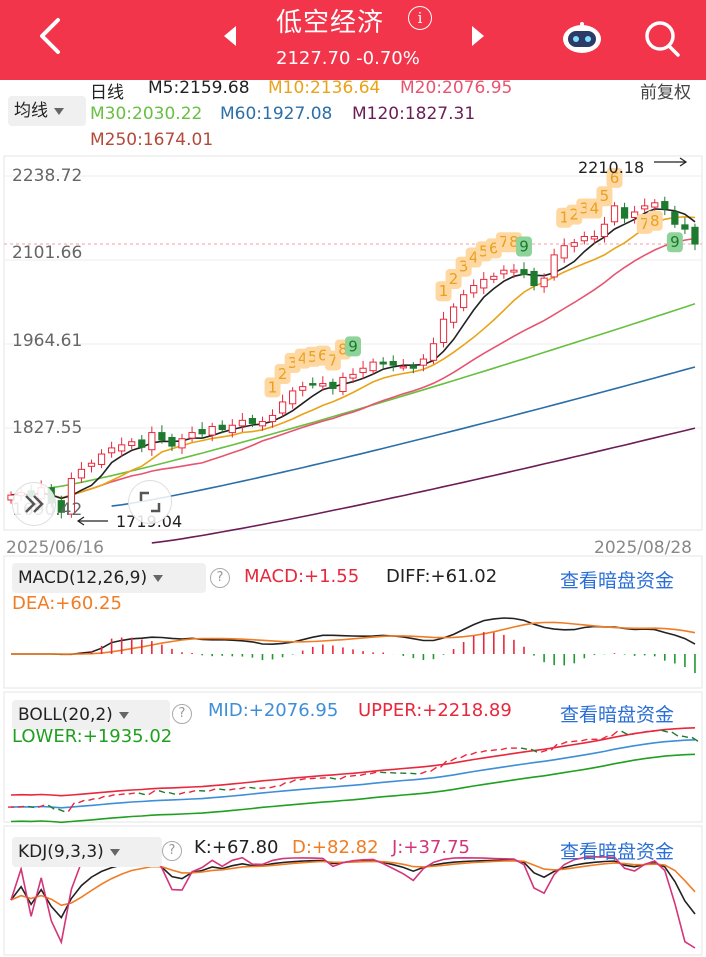 Image resolution: width=706 pixels, height=957 pixels. I want to click on ma250-value: M250:1674.01, so click(152, 140).